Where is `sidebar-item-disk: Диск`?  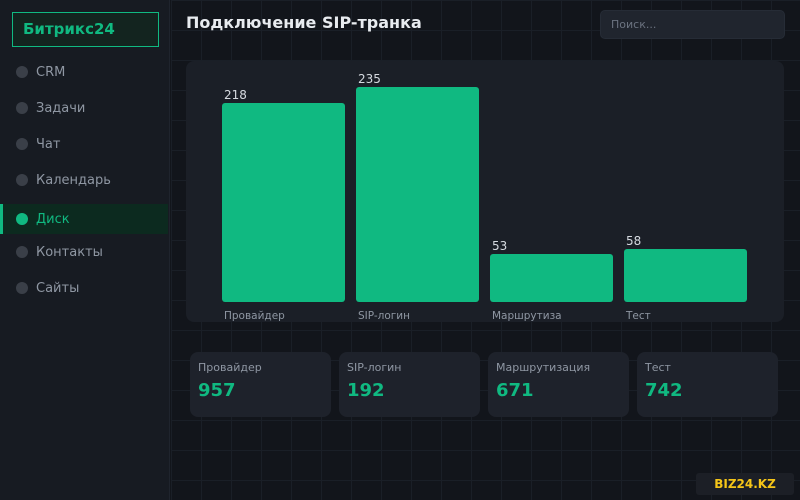 sidebar-item-disk: Диск is located at coordinates (84, 219).